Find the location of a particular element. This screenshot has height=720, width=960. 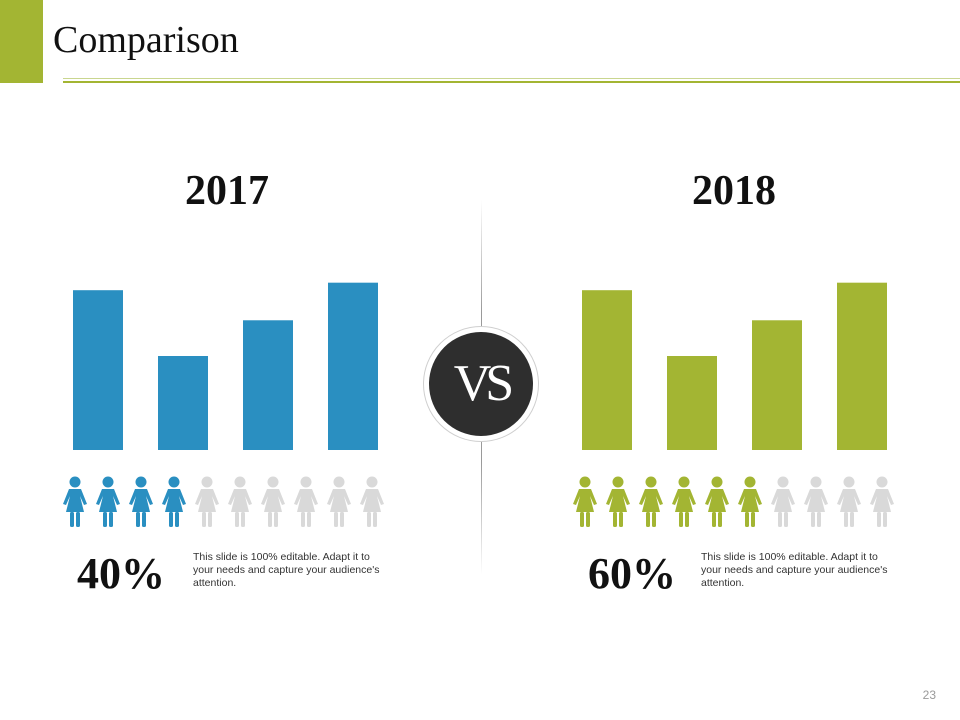

chart-2017 is located at coordinates (225, 366).